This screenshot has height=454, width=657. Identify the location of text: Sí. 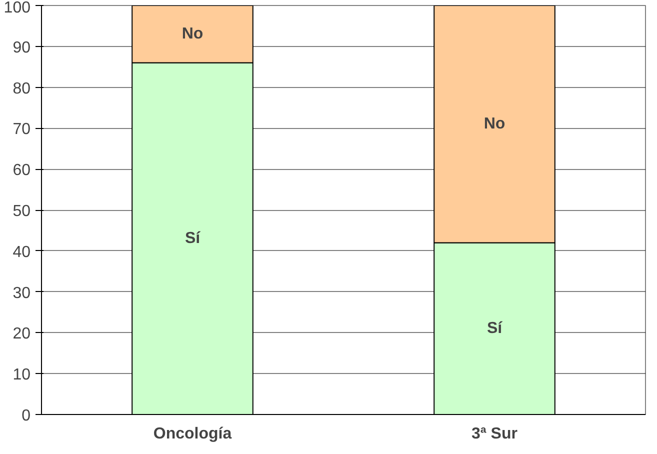
(192, 239).